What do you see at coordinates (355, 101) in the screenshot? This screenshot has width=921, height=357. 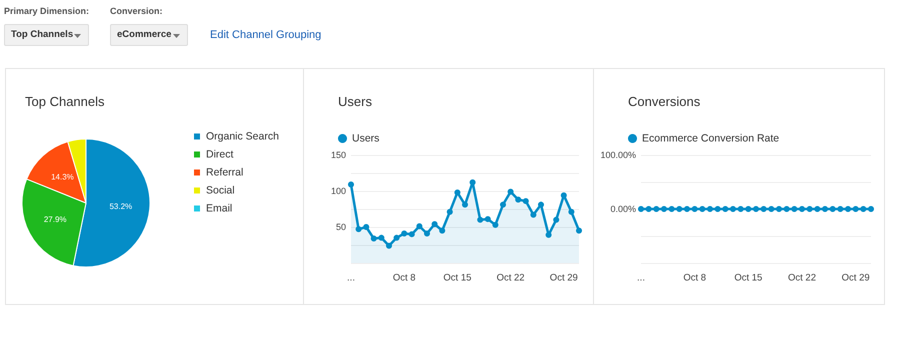 I see `chart-title: Users` at bounding box center [355, 101].